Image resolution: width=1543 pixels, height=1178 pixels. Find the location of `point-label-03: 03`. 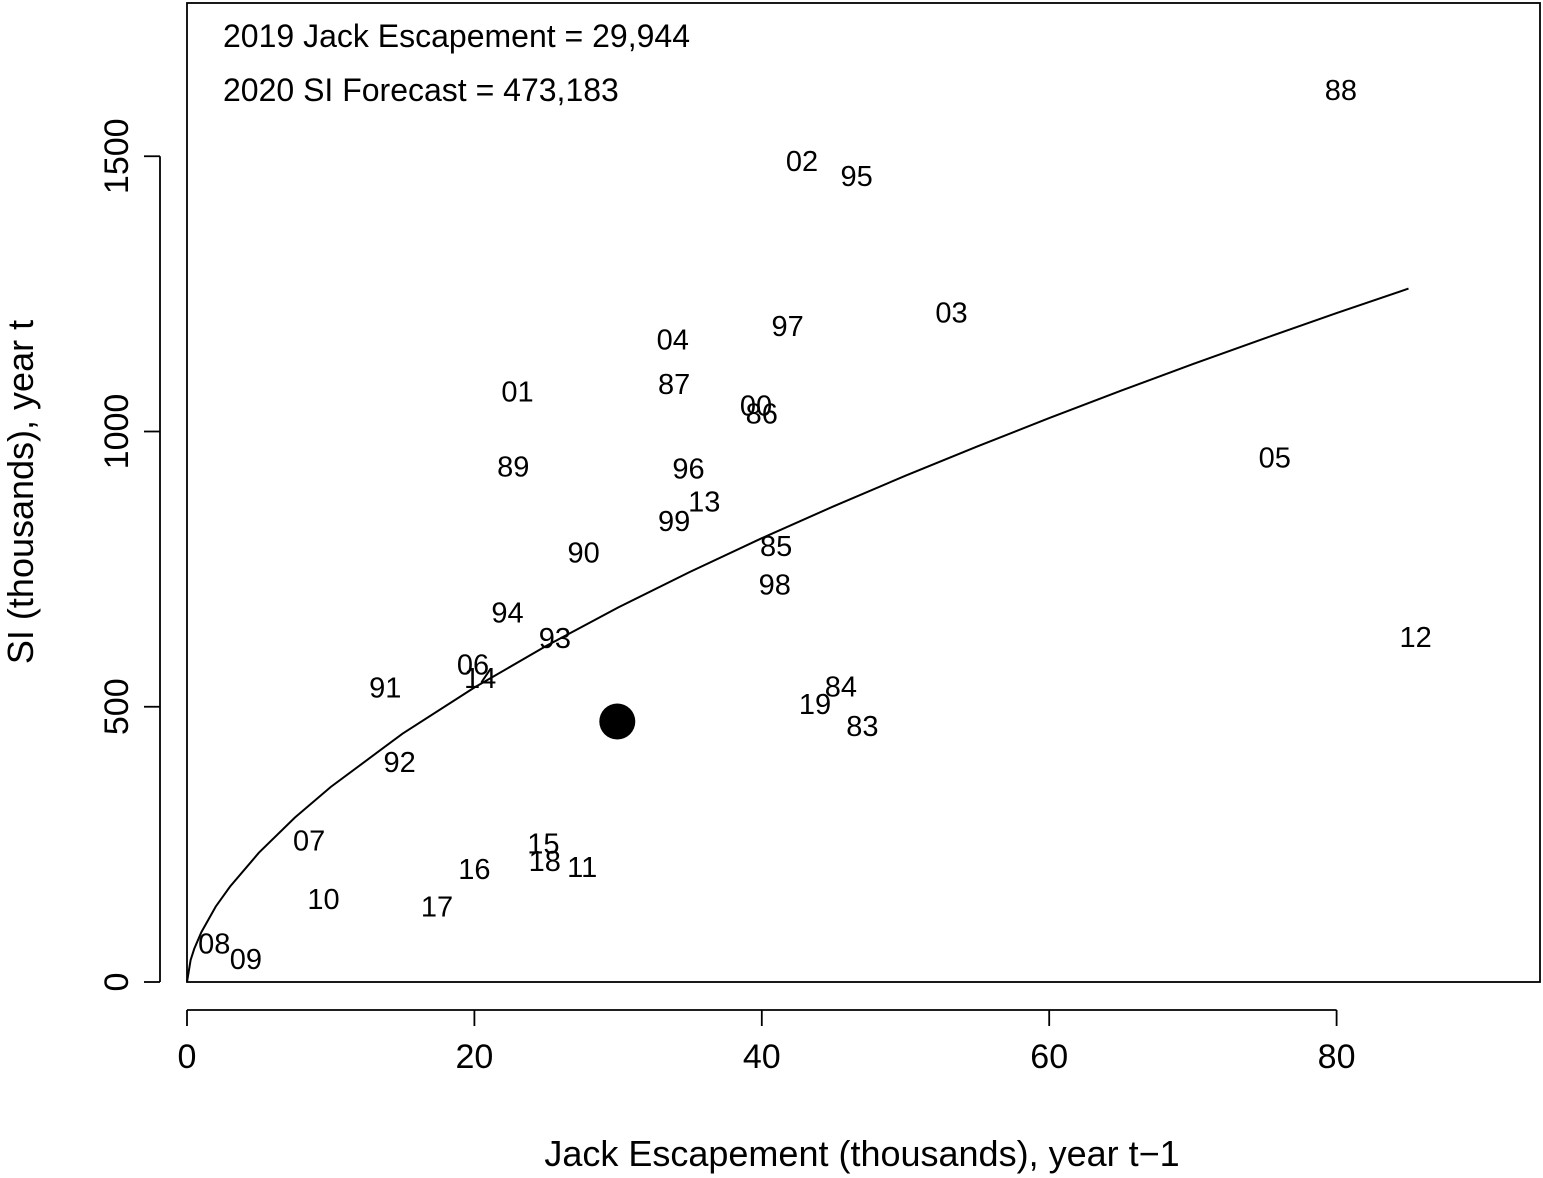

point-label-03: 03 is located at coordinates (951, 314).